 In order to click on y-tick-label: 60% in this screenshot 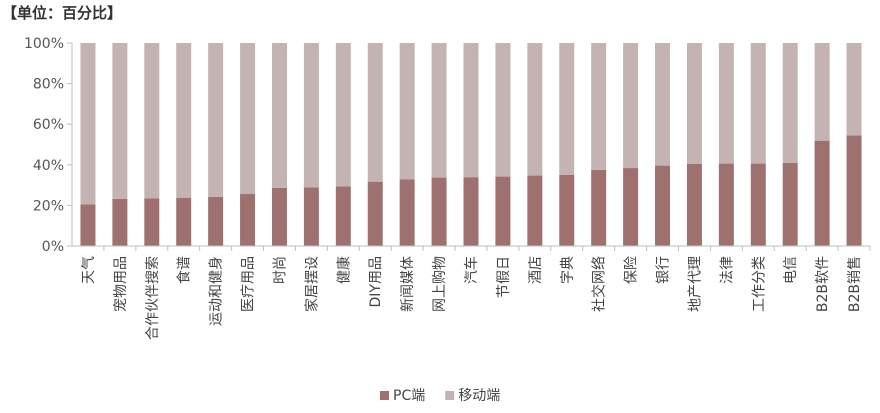, I will do `click(48, 125)`.